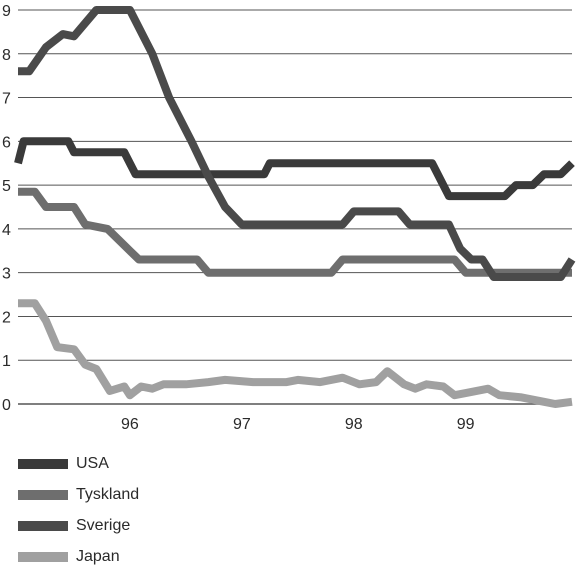 Image resolution: width=576 pixels, height=572 pixels. I want to click on legend-label-japan: Japan, so click(98, 556).